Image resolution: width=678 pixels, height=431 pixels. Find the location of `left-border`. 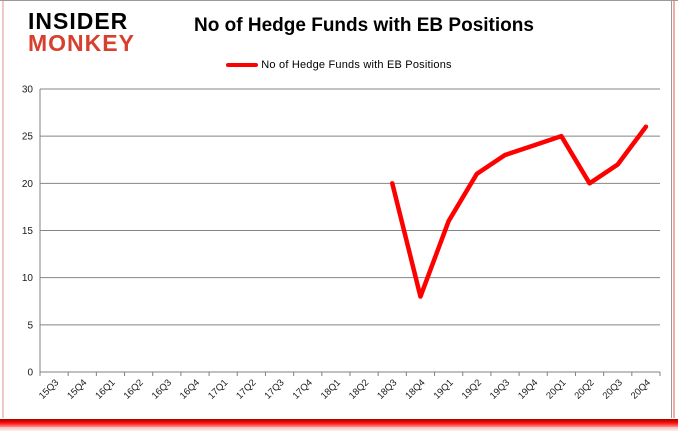

left-border is located at coordinates (3, 209).